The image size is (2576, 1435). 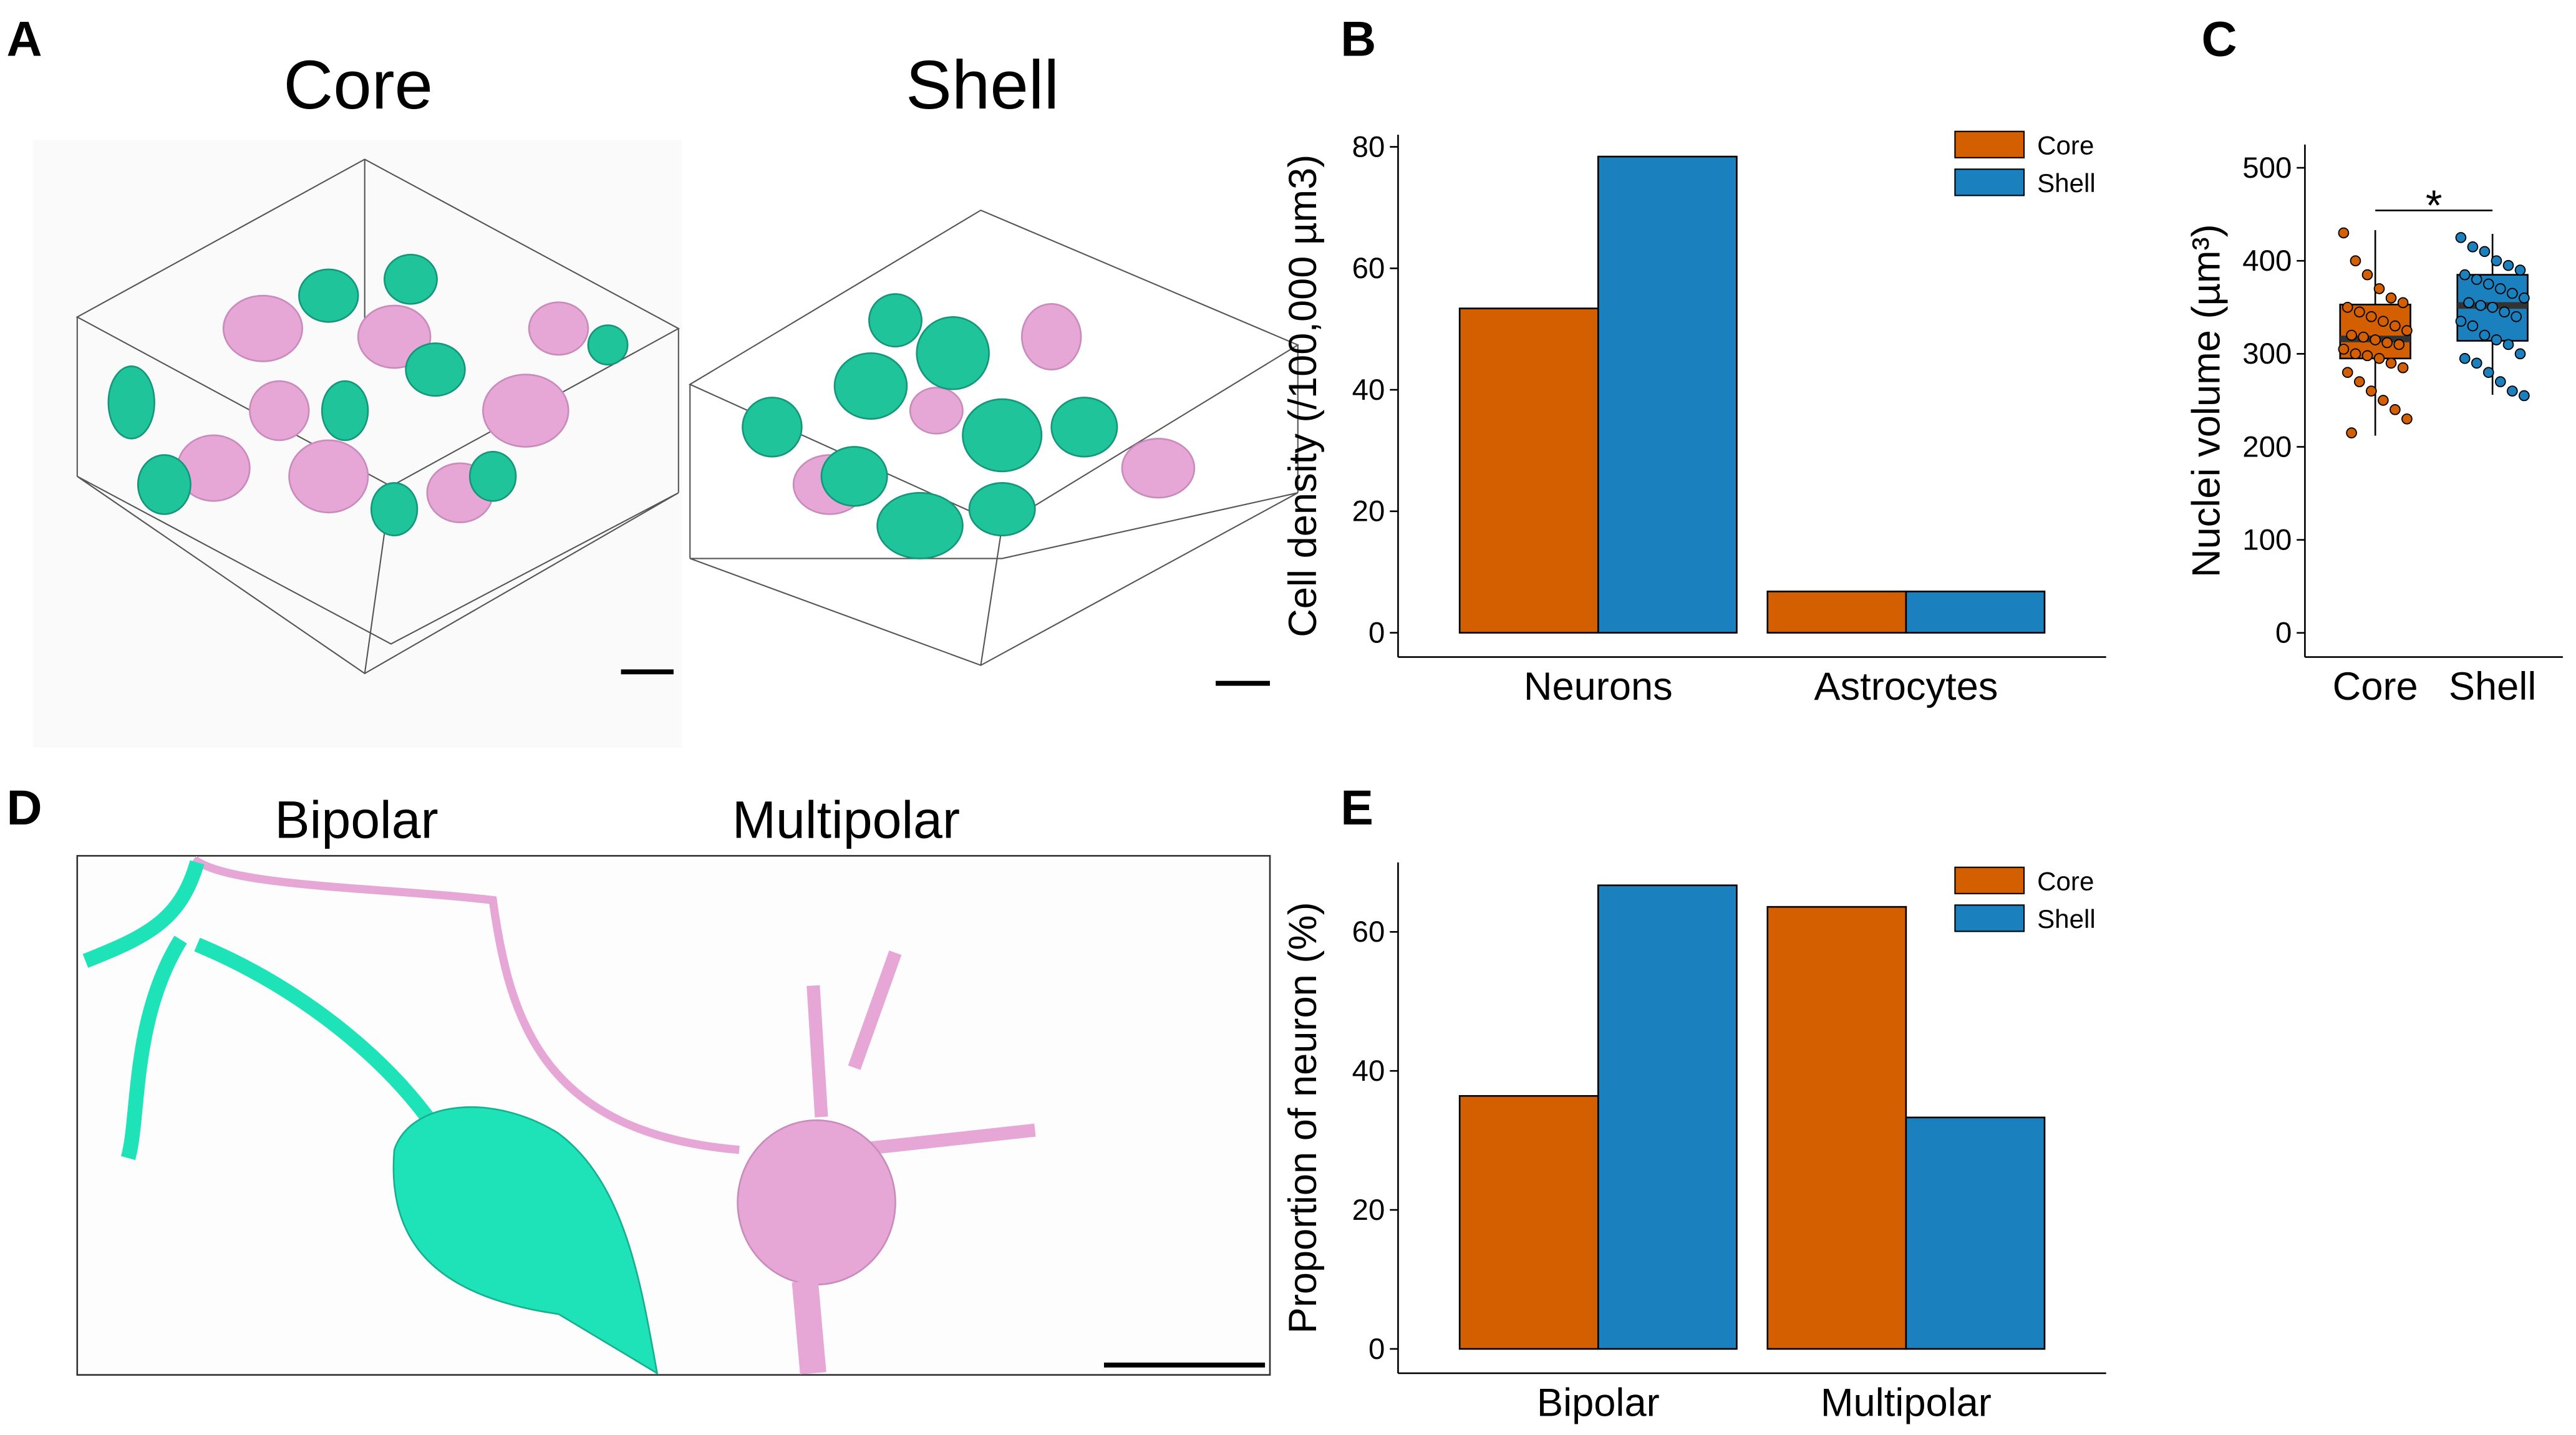 What do you see at coordinates (2267, 354) in the screenshot?
I see `y-tick-label: 300` at bounding box center [2267, 354].